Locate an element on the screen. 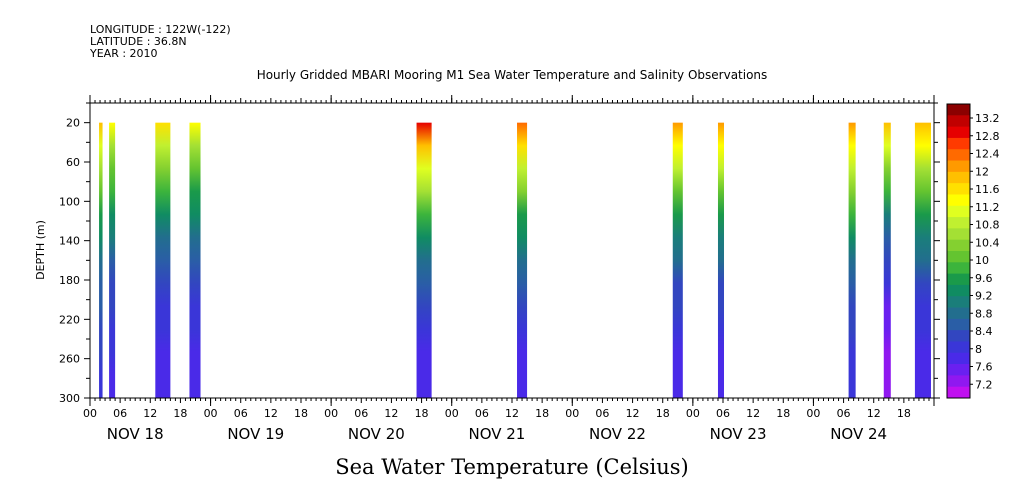 The height and width of the screenshot is (504, 1009). x-day-label: NOV 18 is located at coordinates (135, 434).